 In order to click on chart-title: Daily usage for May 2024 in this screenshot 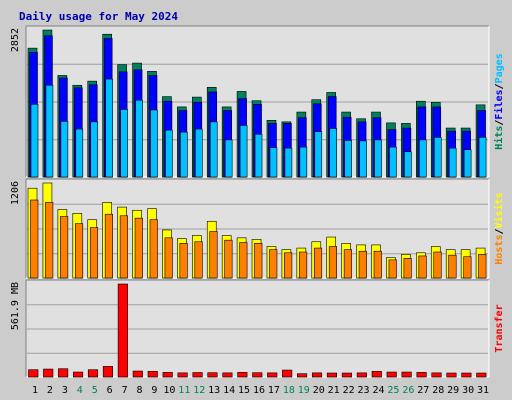, I will do `click(98, 16)`.